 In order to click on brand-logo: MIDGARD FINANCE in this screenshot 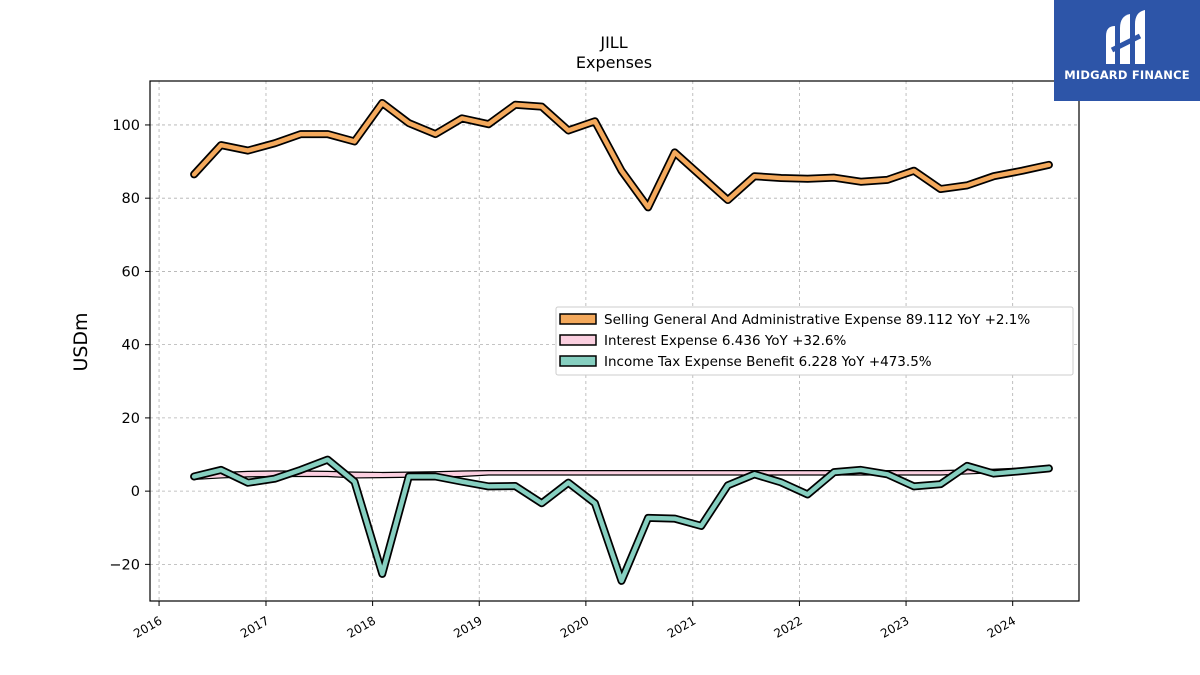, I will do `click(1127, 50)`.